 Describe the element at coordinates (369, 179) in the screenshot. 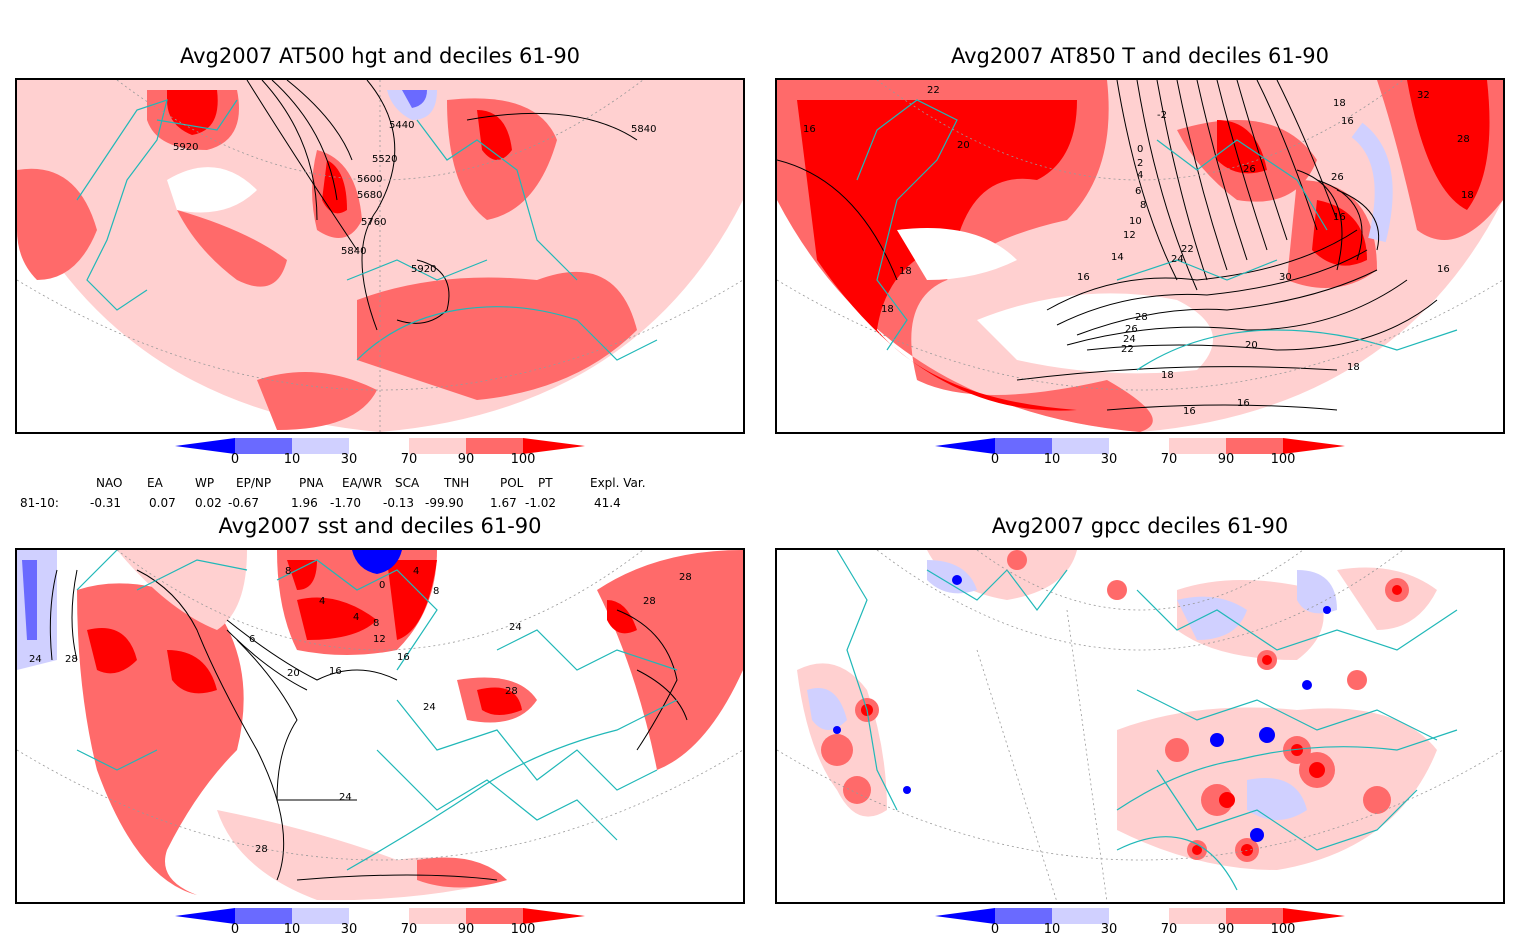

I see `contour-label: 5600` at that location.